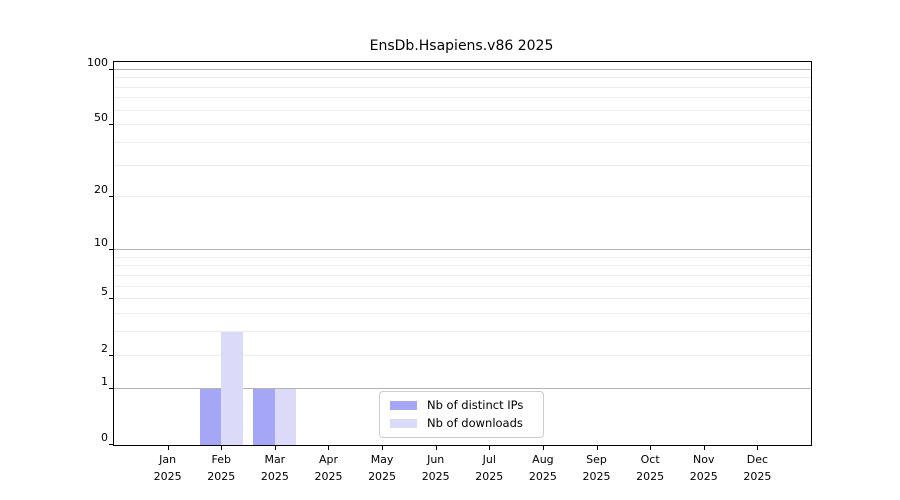  Describe the element at coordinates (168, 468) in the screenshot. I see `x-tick-label: Jan 2025` at that location.